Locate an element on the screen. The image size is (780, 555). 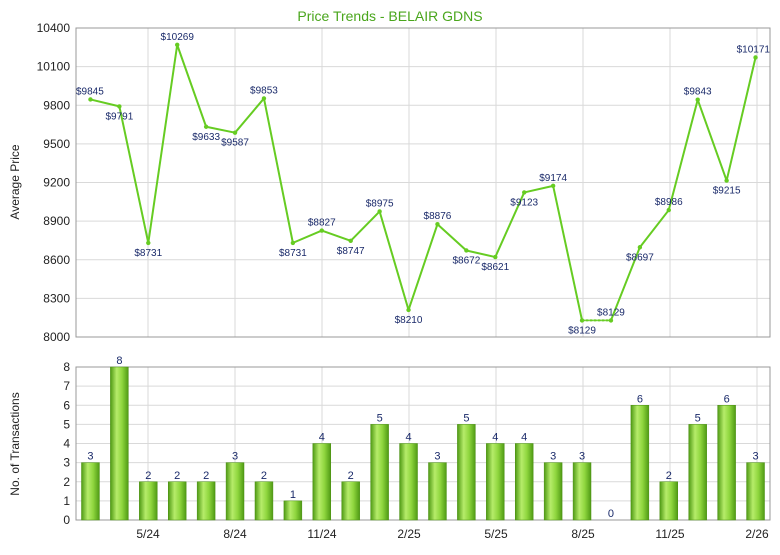
transaction-count-label: 1 is located at coordinates (293, 495).